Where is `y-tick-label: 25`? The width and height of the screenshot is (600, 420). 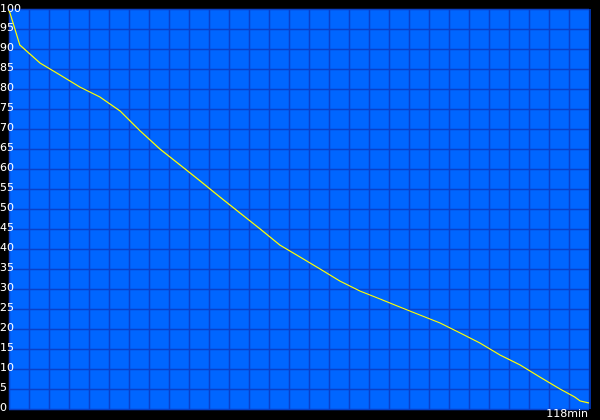
y-tick-label: 25 is located at coordinates (7, 307).